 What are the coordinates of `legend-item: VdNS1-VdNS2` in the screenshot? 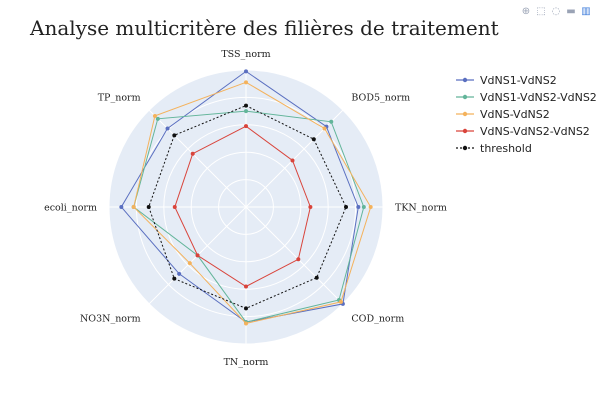 It's located at (506, 80).